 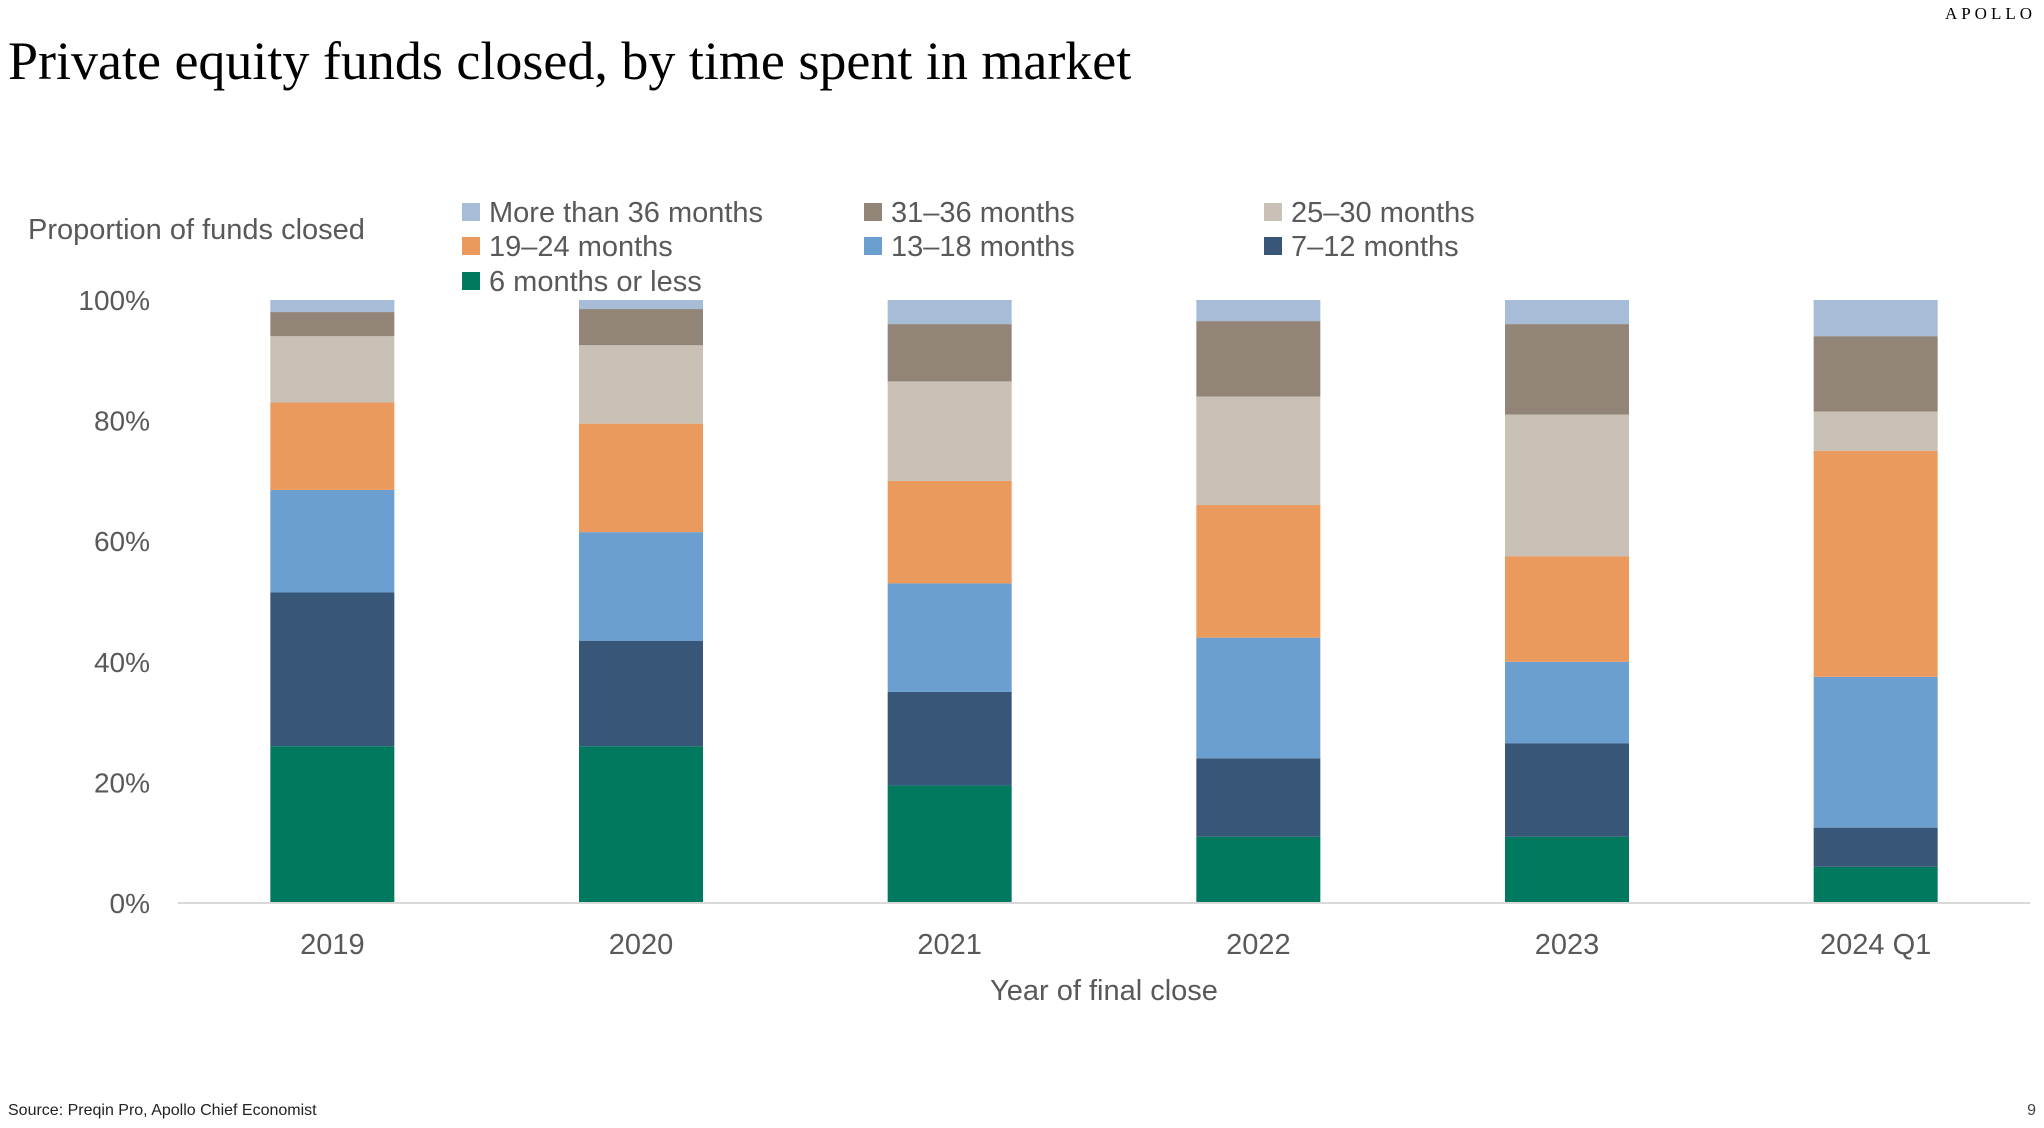 I want to click on x-tick-label: 2020, so click(x=641, y=945).